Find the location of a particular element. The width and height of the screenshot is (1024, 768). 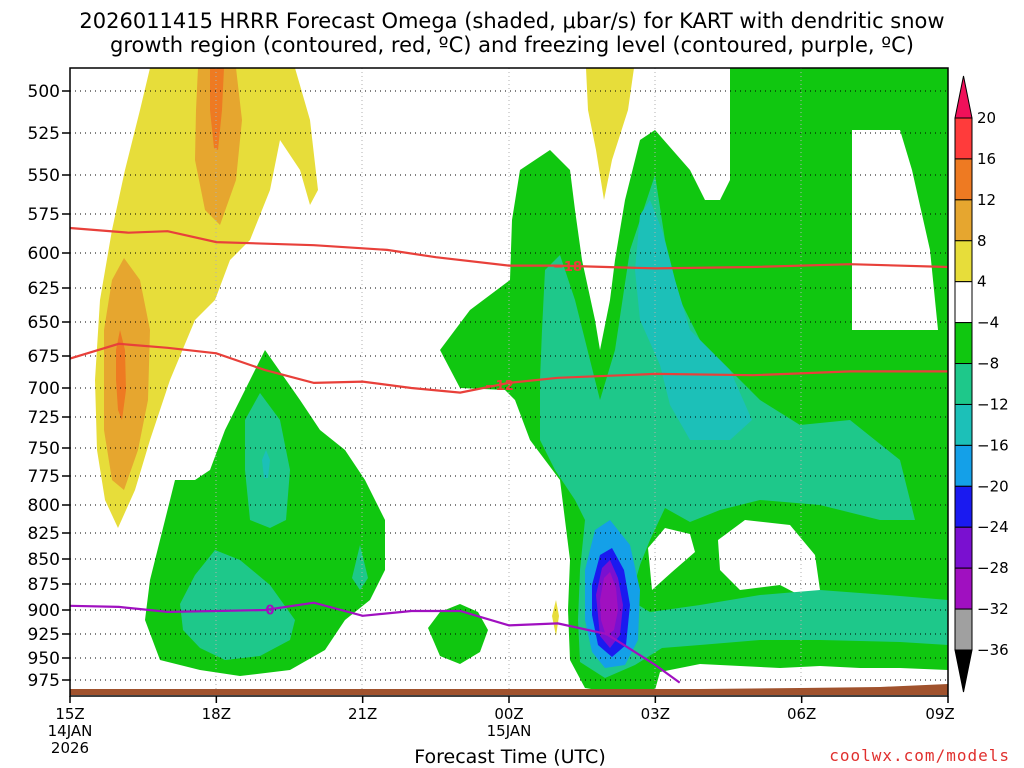

omega-region-teal-west-lower is located at coordinates (237, 605).